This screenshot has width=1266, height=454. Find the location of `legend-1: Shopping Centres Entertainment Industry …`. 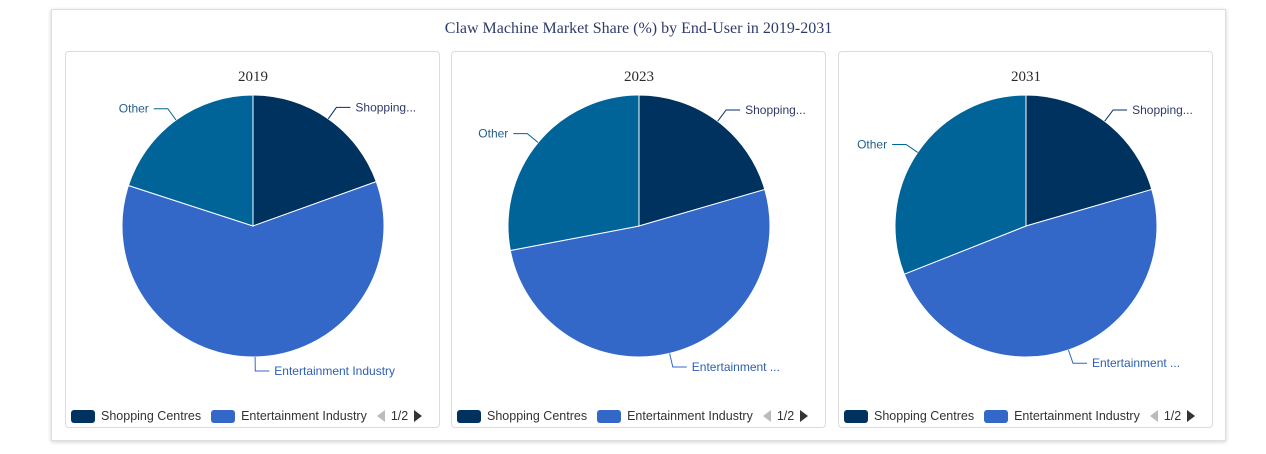

legend-1: Shopping Centres Entertainment Industry … is located at coordinates (633, 416).